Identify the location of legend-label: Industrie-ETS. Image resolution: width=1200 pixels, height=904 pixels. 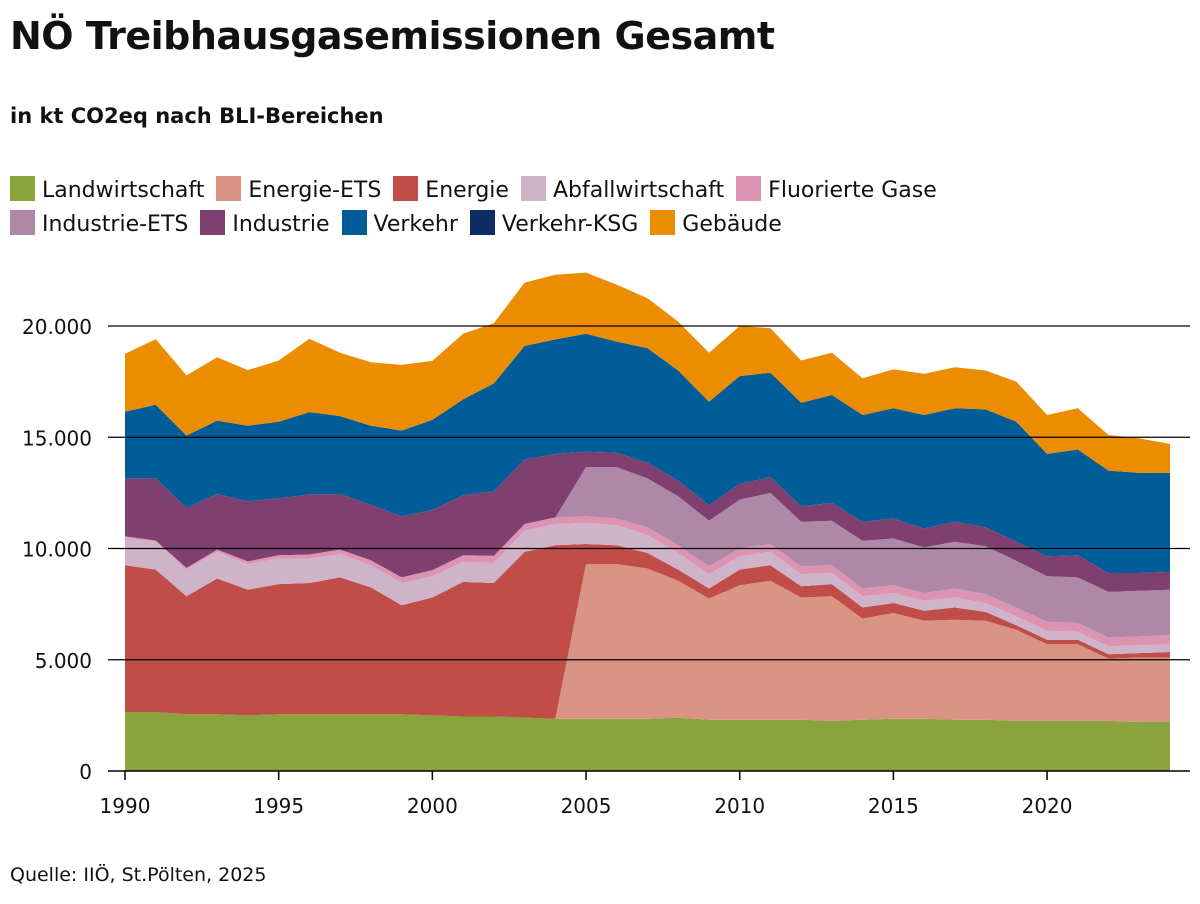
(115, 224).